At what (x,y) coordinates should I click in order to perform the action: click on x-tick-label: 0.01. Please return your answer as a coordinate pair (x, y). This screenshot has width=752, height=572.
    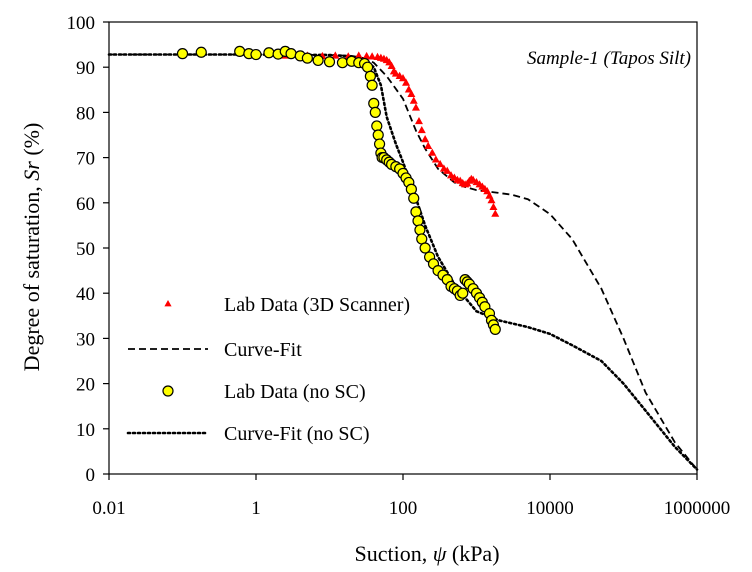
    Looking at the image, I should click on (108, 508).